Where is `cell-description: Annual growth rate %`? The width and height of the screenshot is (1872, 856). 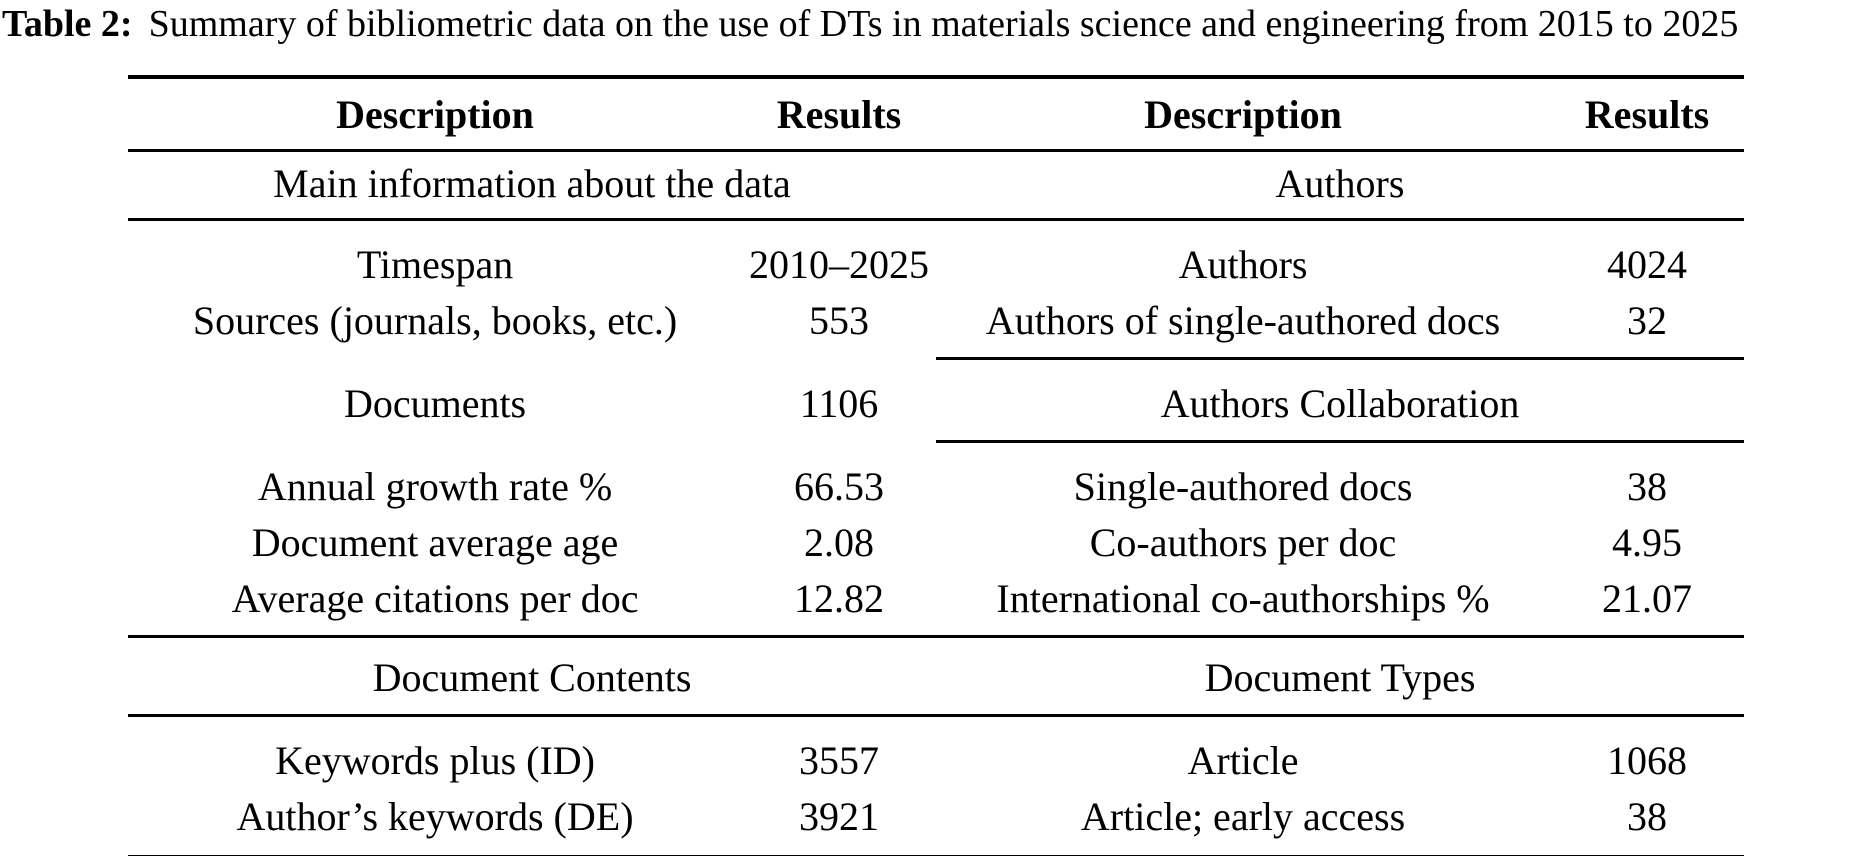 cell-description: Annual growth rate % is located at coordinates (435, 486).